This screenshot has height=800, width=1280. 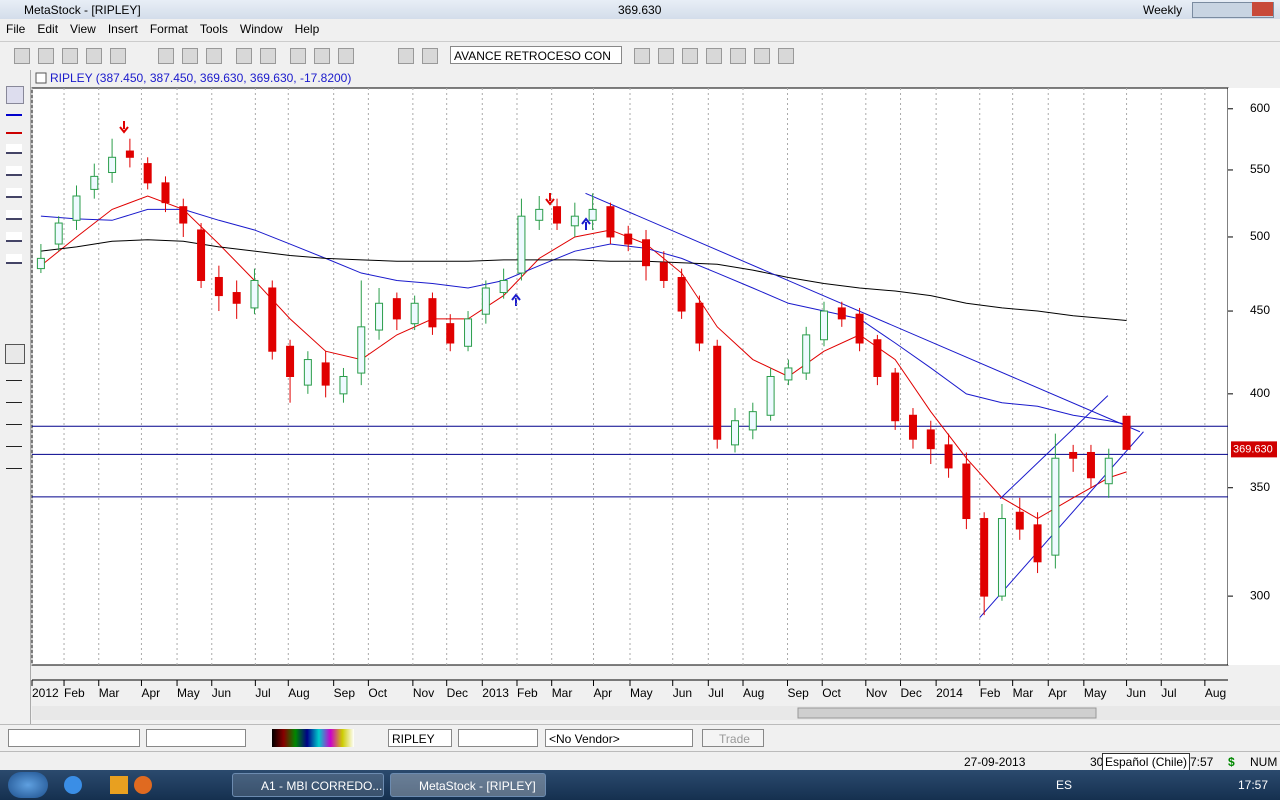 I want to click on vendor-box: <No Vendor>, so click(x=619, y=738).